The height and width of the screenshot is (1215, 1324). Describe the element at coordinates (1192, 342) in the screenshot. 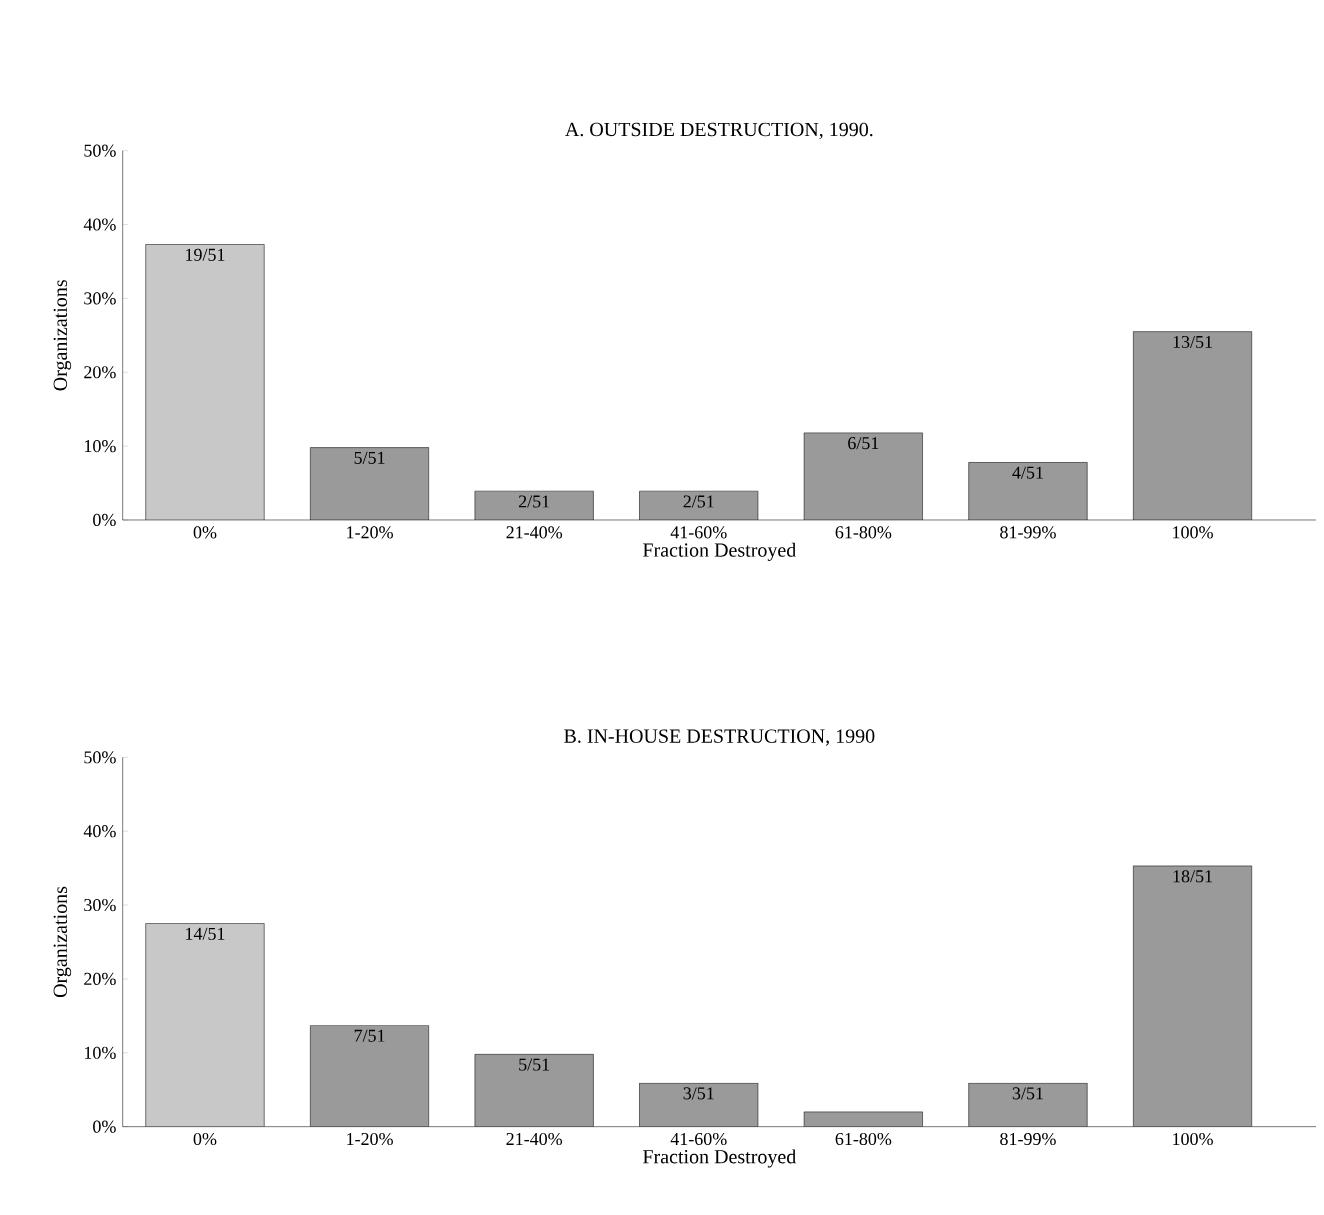

I see `data-label: 13/51` at that location.